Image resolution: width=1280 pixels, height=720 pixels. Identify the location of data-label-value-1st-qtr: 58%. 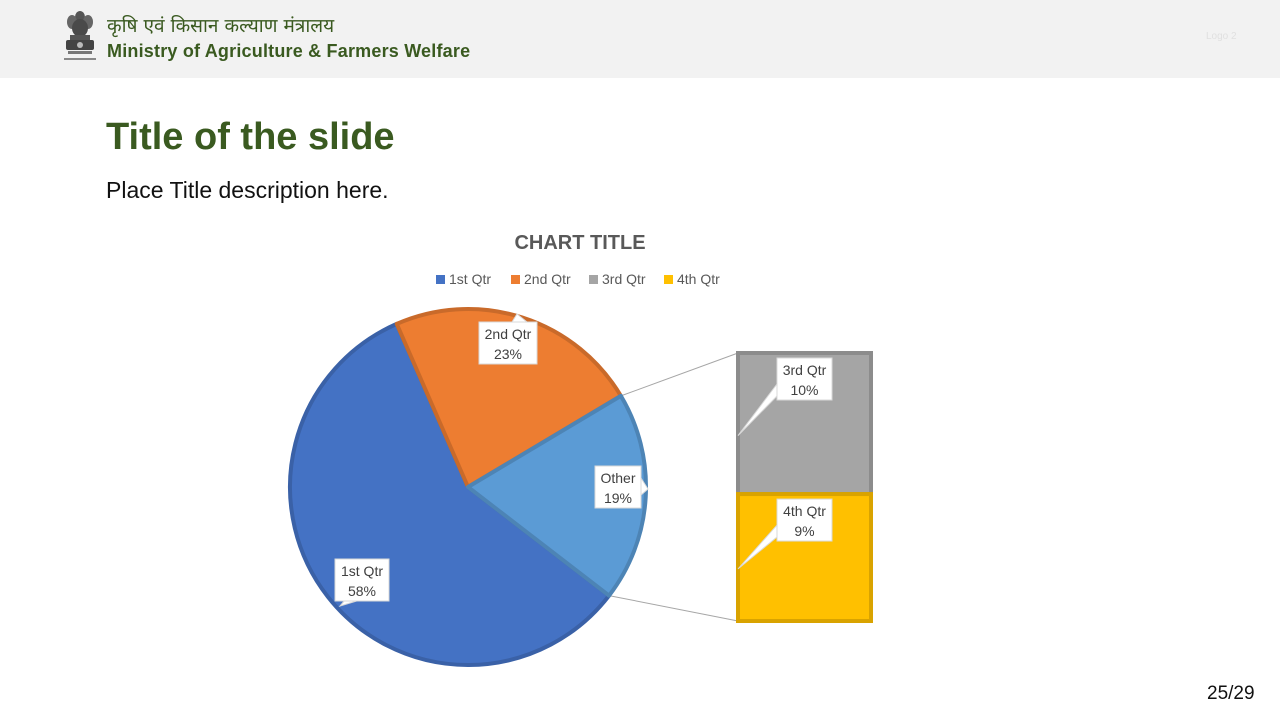
(362, 591).